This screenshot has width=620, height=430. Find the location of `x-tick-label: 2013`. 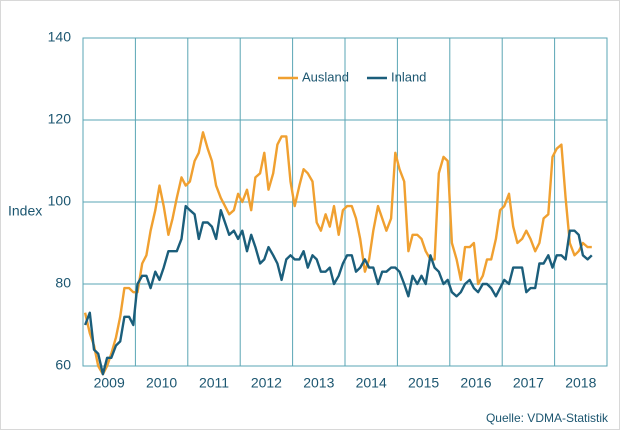

x-tick-label: 2013 is located at coordinates (318, 383).